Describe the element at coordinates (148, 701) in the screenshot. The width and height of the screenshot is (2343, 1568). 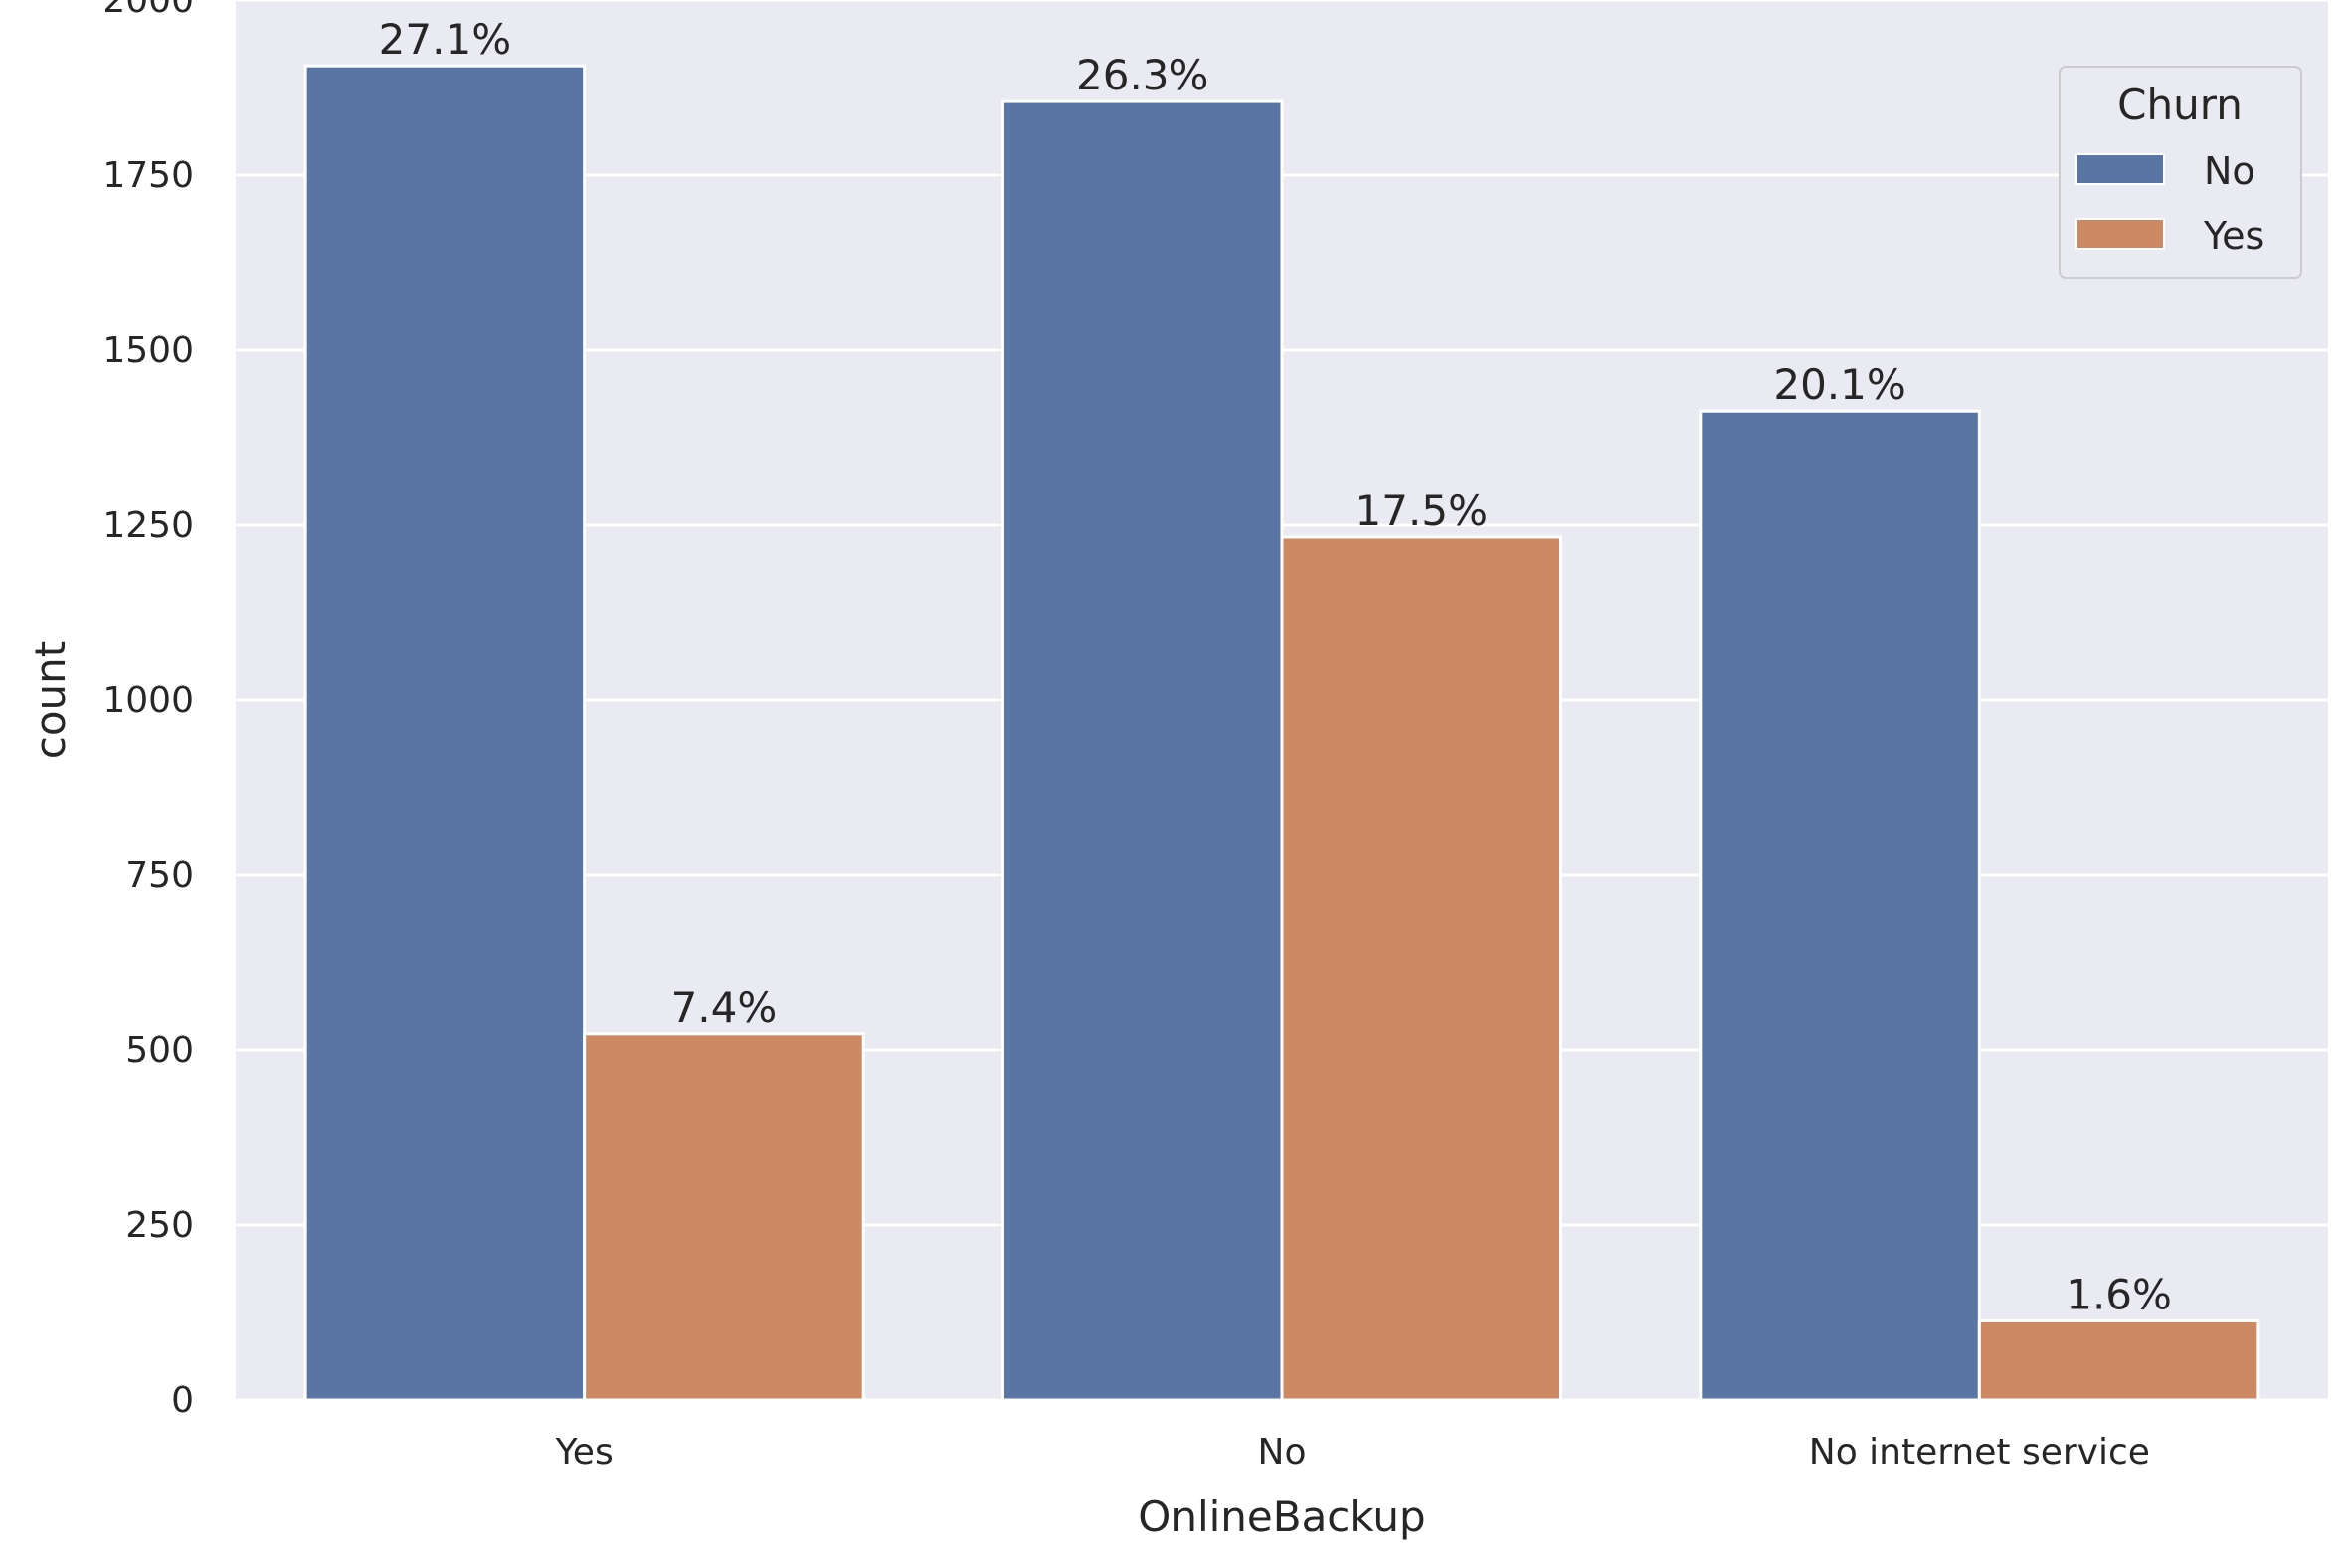
I see `y-tick-label: 1000` at that location.